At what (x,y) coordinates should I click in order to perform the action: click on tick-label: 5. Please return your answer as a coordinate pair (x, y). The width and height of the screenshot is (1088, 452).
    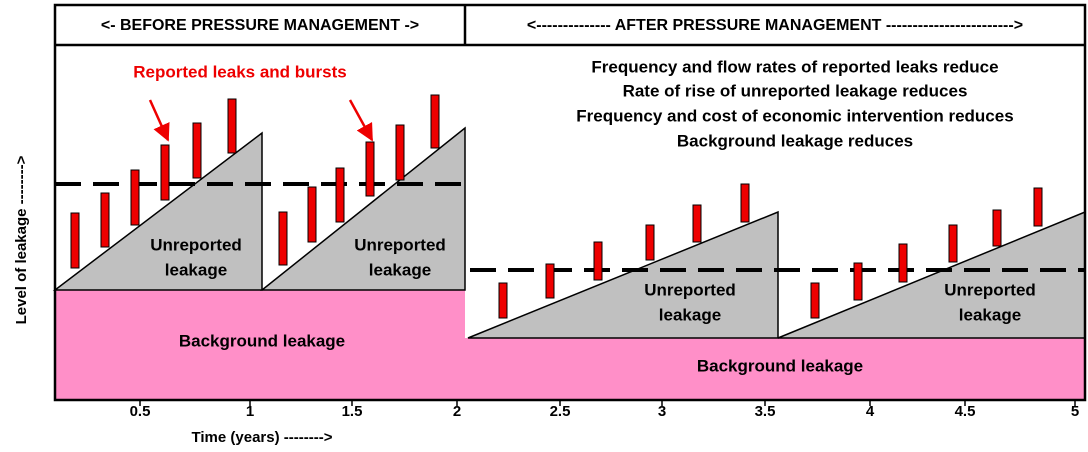
    Looking at the image, I should click on (1075, 411).